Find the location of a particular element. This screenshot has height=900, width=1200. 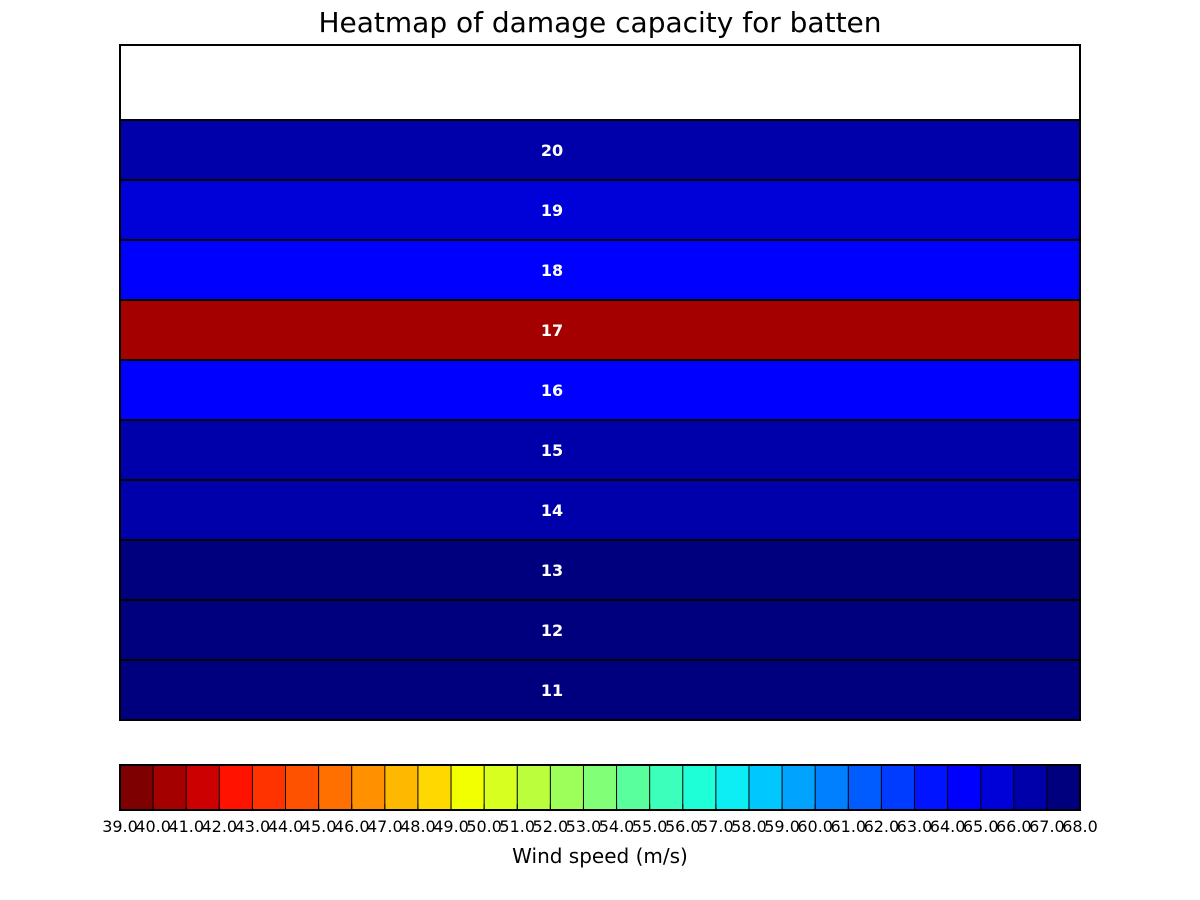

colorbar-tick-label: 48.0 is located at coordinates (418, 826).